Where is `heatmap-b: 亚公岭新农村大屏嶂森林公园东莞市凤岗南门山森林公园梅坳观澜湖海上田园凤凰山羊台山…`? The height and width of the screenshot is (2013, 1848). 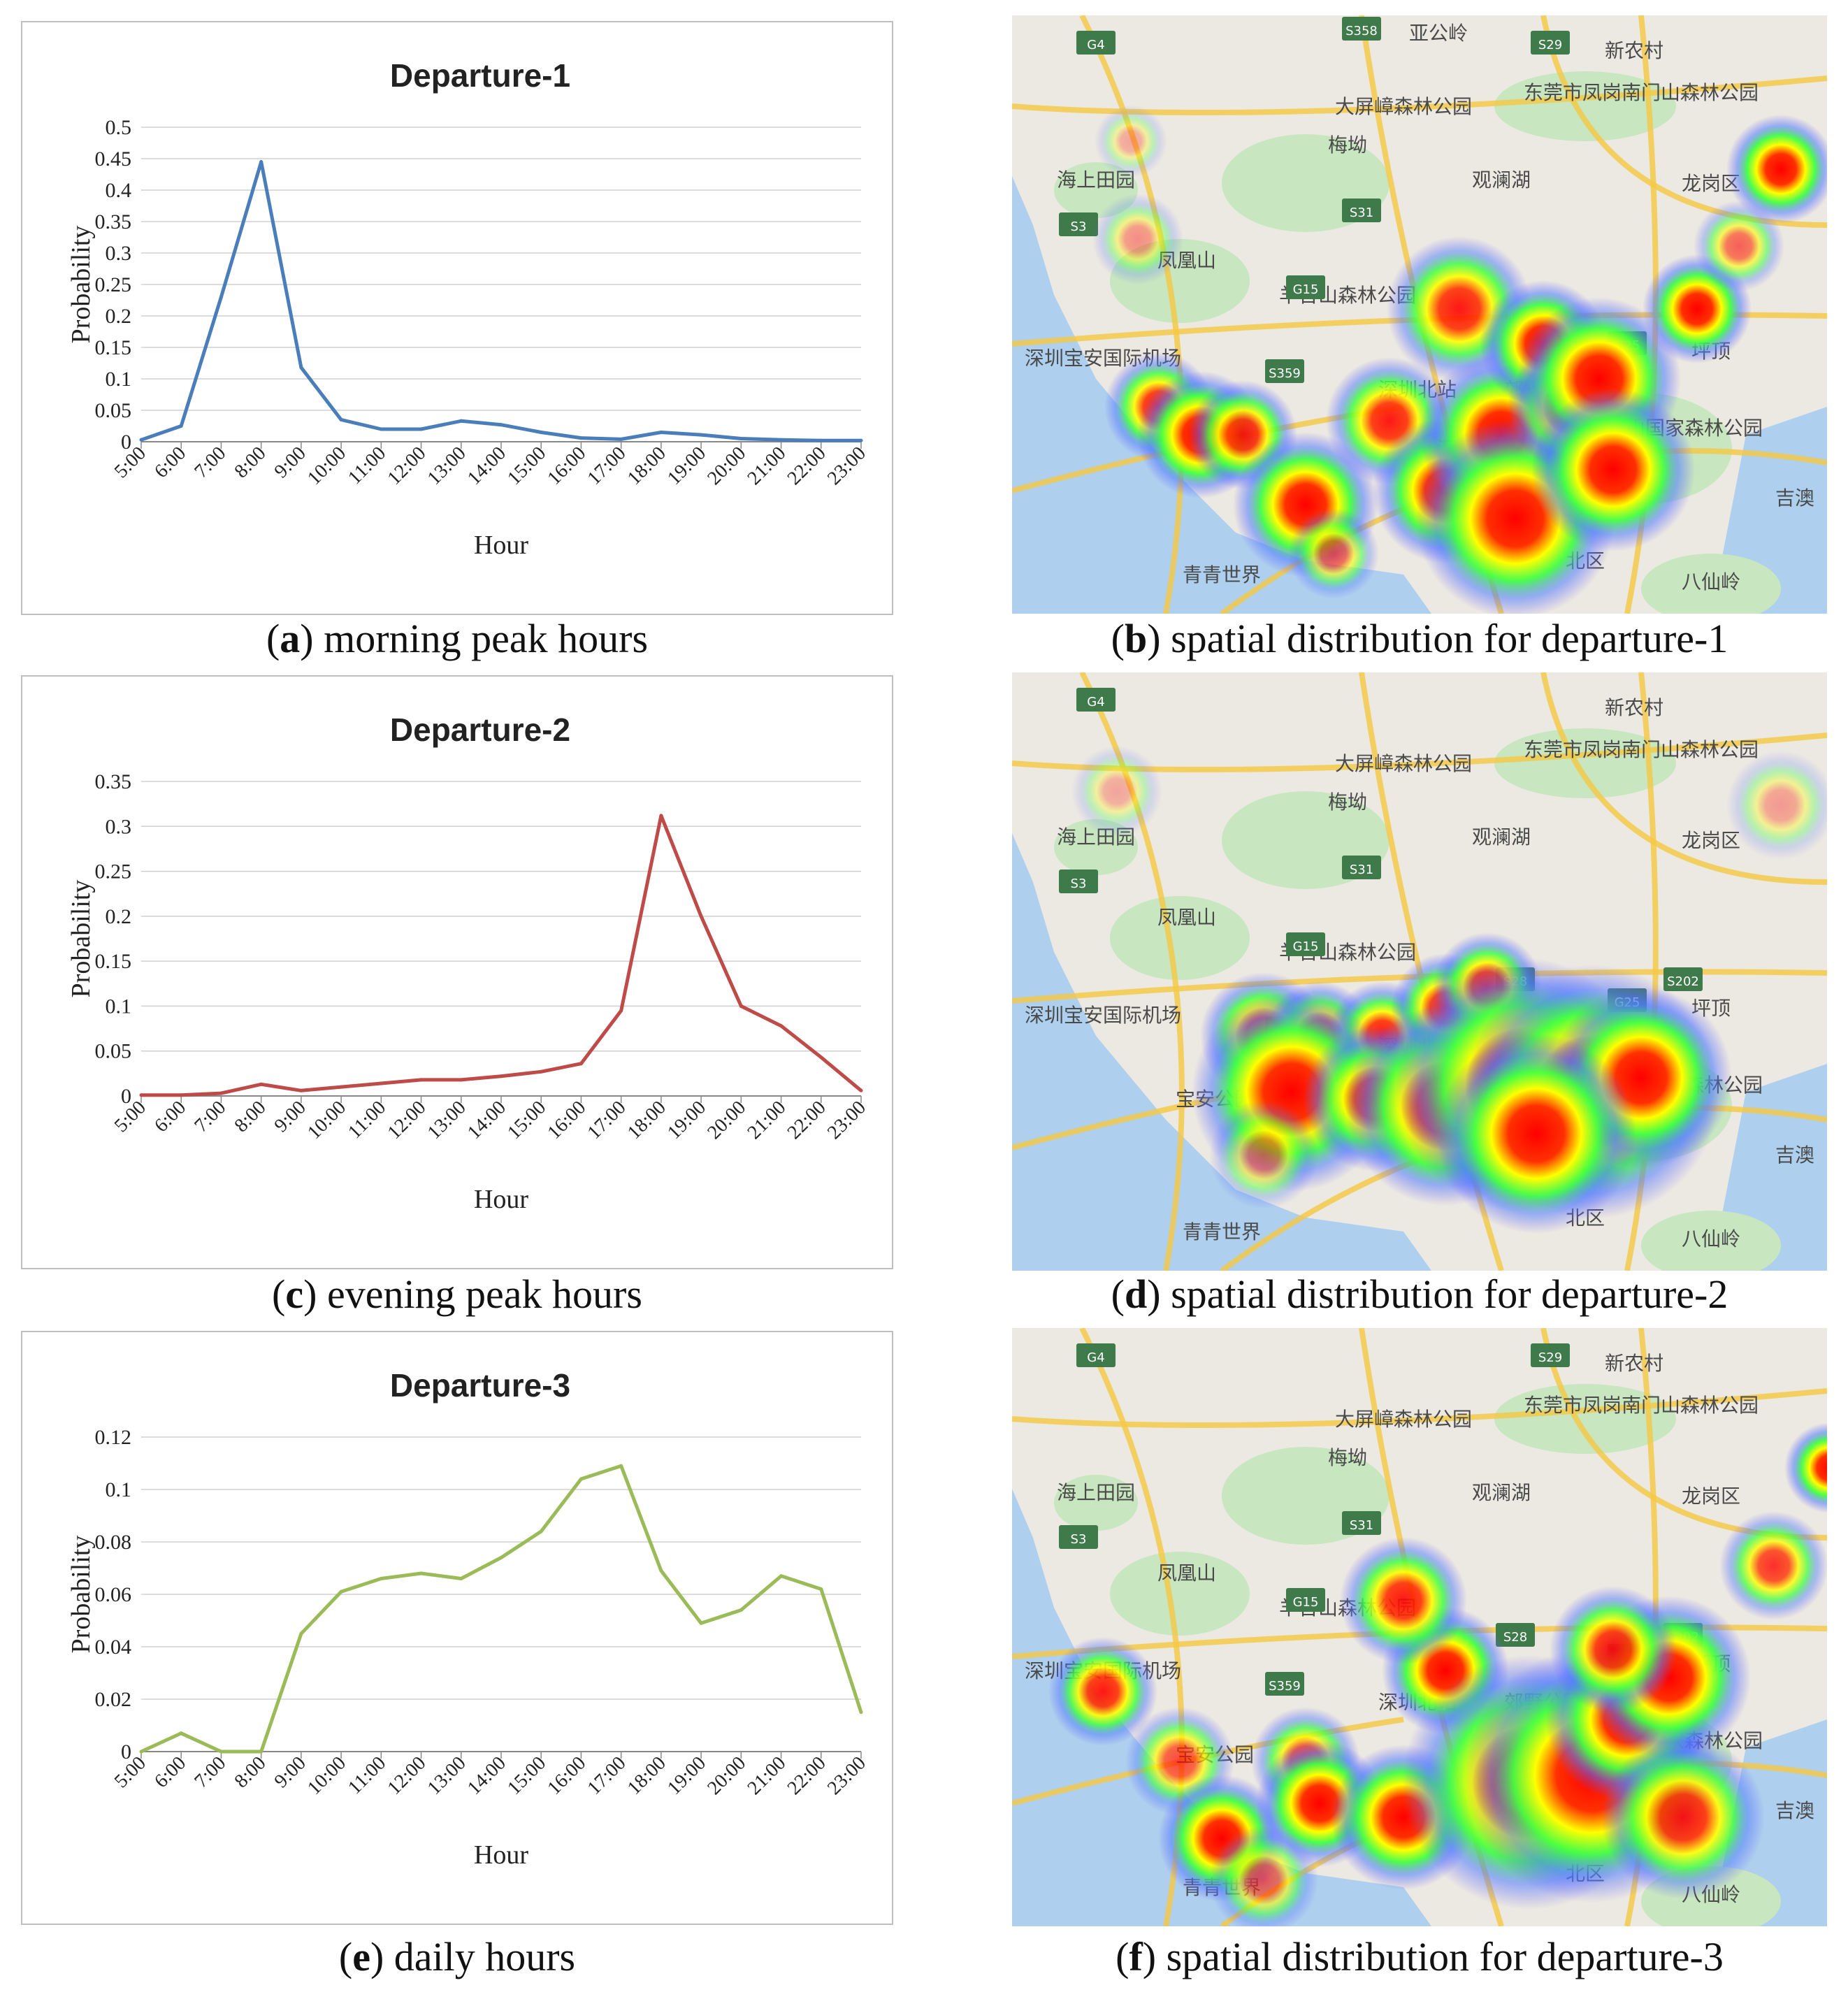
heatmap-b: 亚公岭新农村大屏嶂森林公园东莞市凤岗南门山森林公园梅坳观澜湖海上田园凤凰山羊台山… is located at coordinates (1419, 314).